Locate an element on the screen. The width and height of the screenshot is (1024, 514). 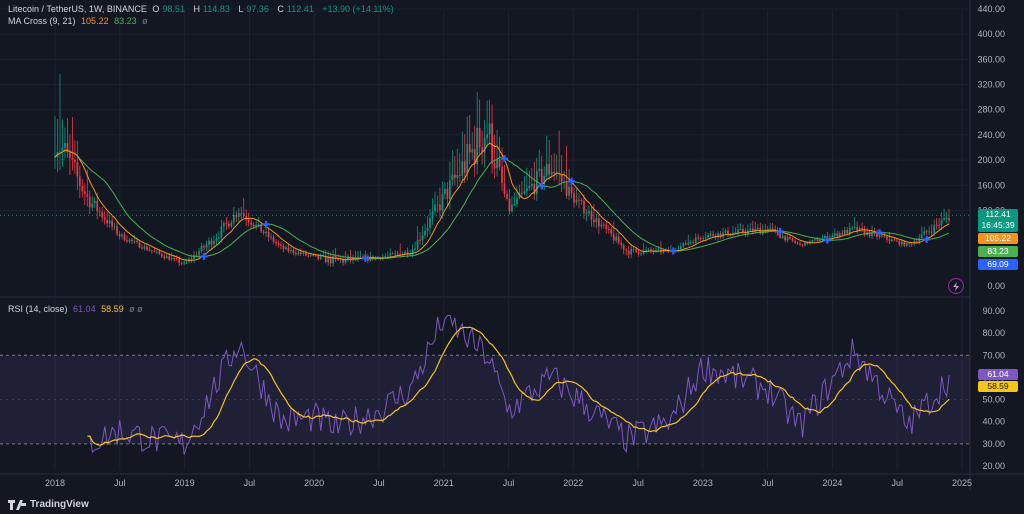
price-tick-label: 200.00 is located at coordinates (991, 160).